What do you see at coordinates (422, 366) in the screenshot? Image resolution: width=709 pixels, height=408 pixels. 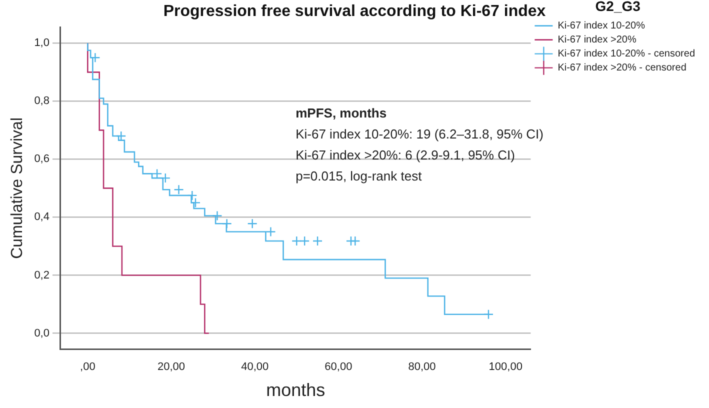 I see `x-tick-label: 80,00` at bounding box center [422, 366].